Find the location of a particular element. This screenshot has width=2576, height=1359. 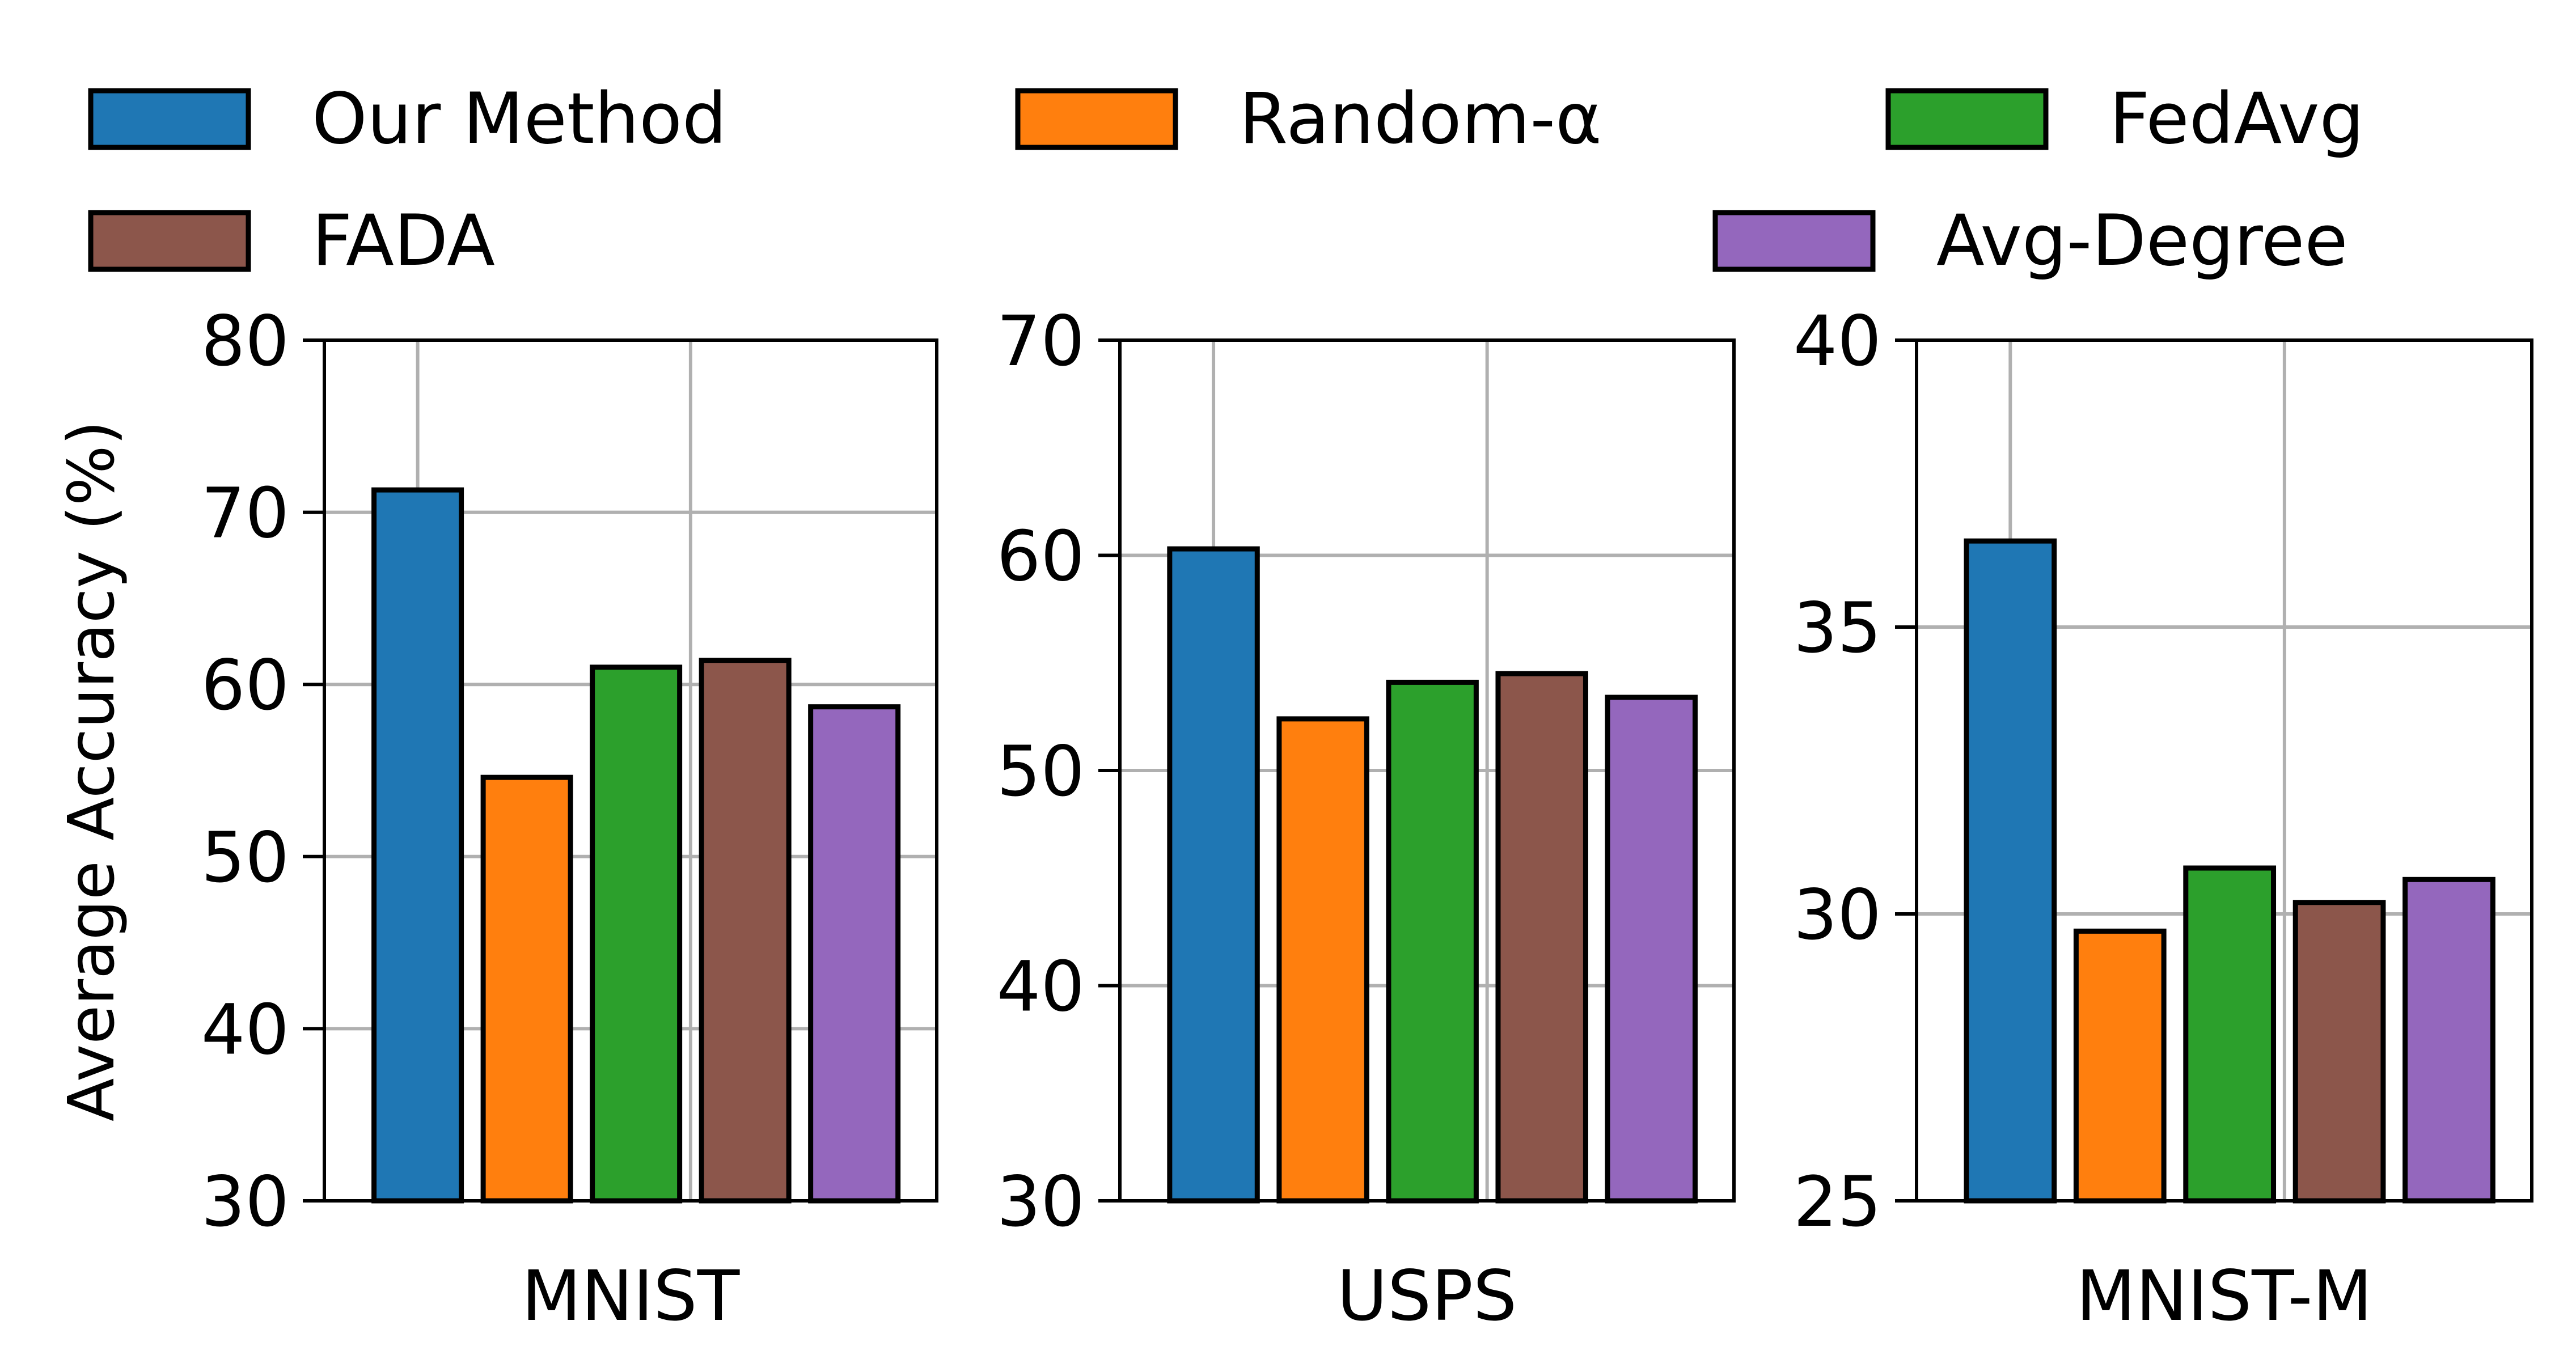

legend-label-fedavg: FedAvg is located at coordinates (2236, 119).